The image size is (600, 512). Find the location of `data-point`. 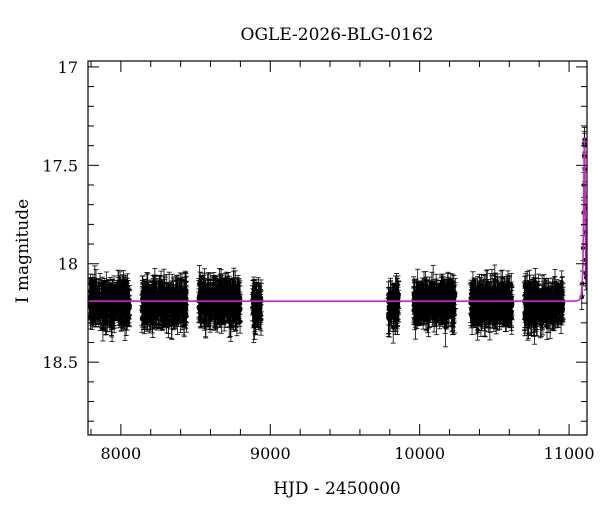

data-point is located at coordinates (99, 308).